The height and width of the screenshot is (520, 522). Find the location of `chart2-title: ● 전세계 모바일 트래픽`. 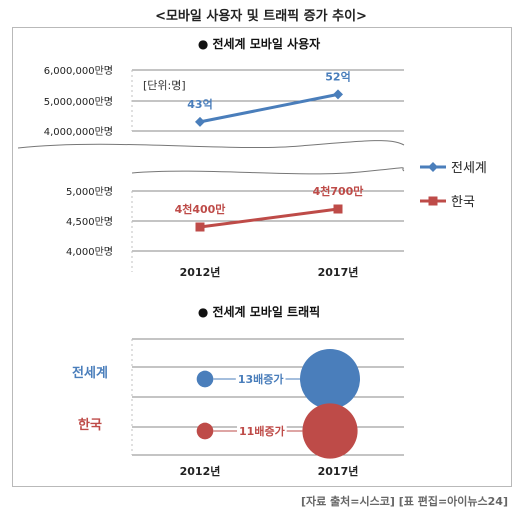

chart2-title: ● 전세계 모바일 트래픽 is located at coordinates (259, 311).